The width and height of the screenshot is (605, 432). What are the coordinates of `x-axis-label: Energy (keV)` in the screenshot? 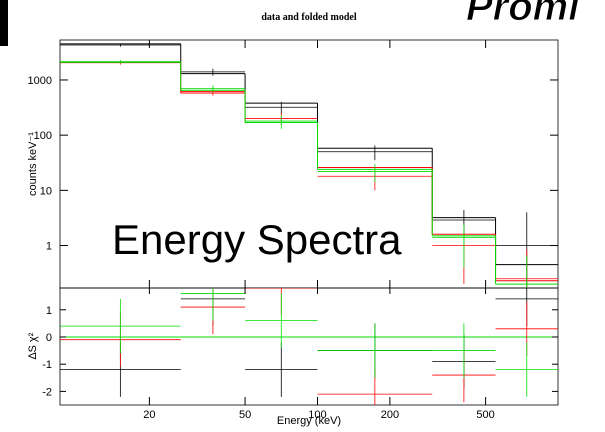 It's located at (309, 421).